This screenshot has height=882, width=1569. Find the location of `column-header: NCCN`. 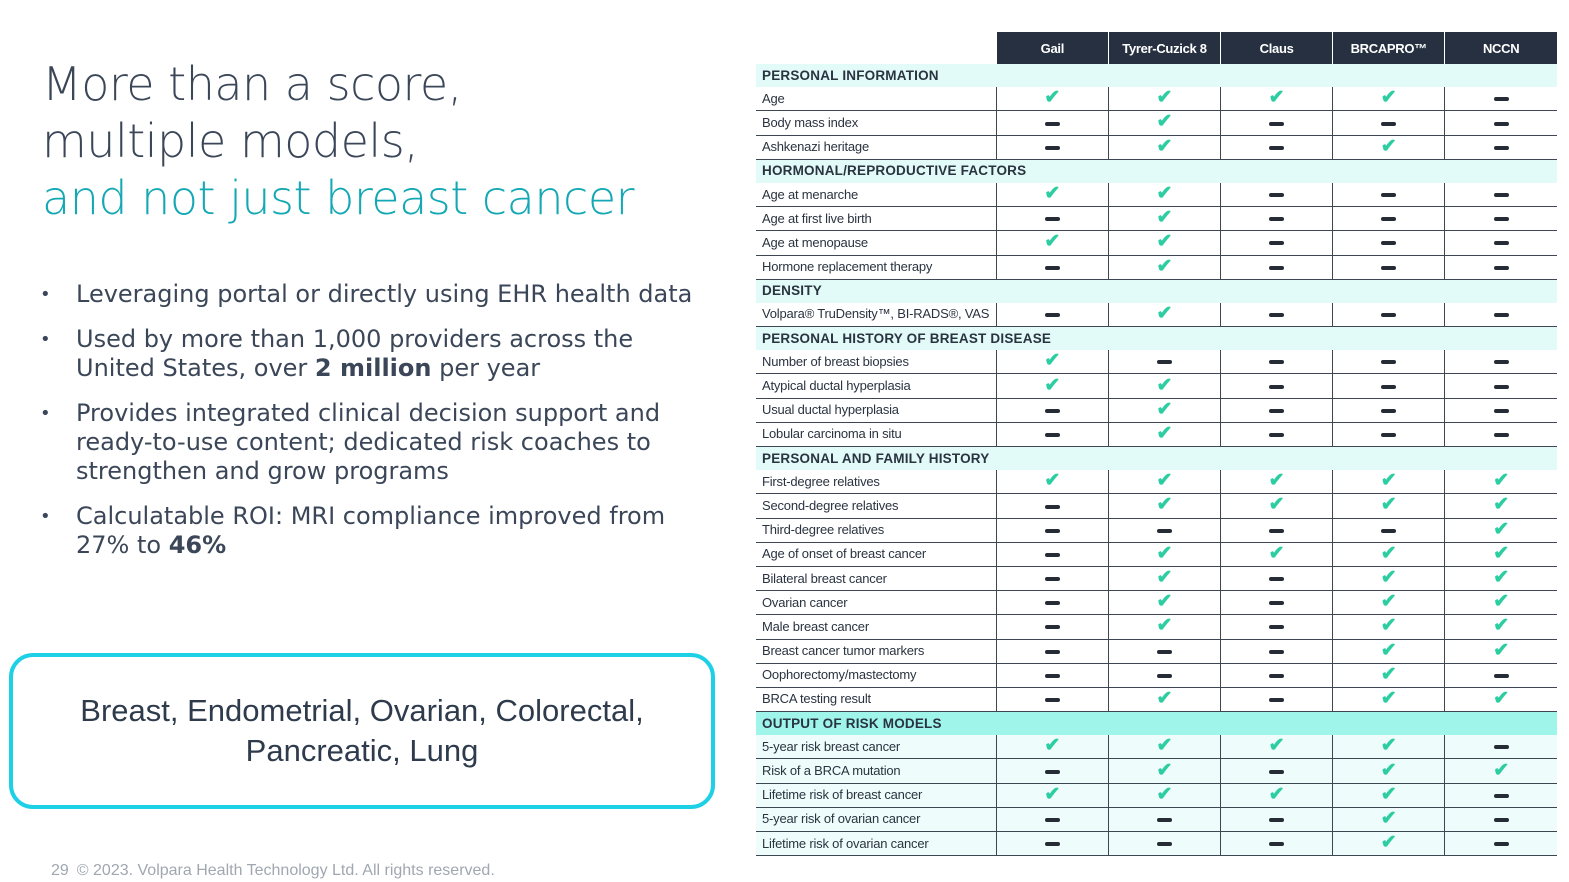

column-header: NCCN is located at coordinates (1500, 48).